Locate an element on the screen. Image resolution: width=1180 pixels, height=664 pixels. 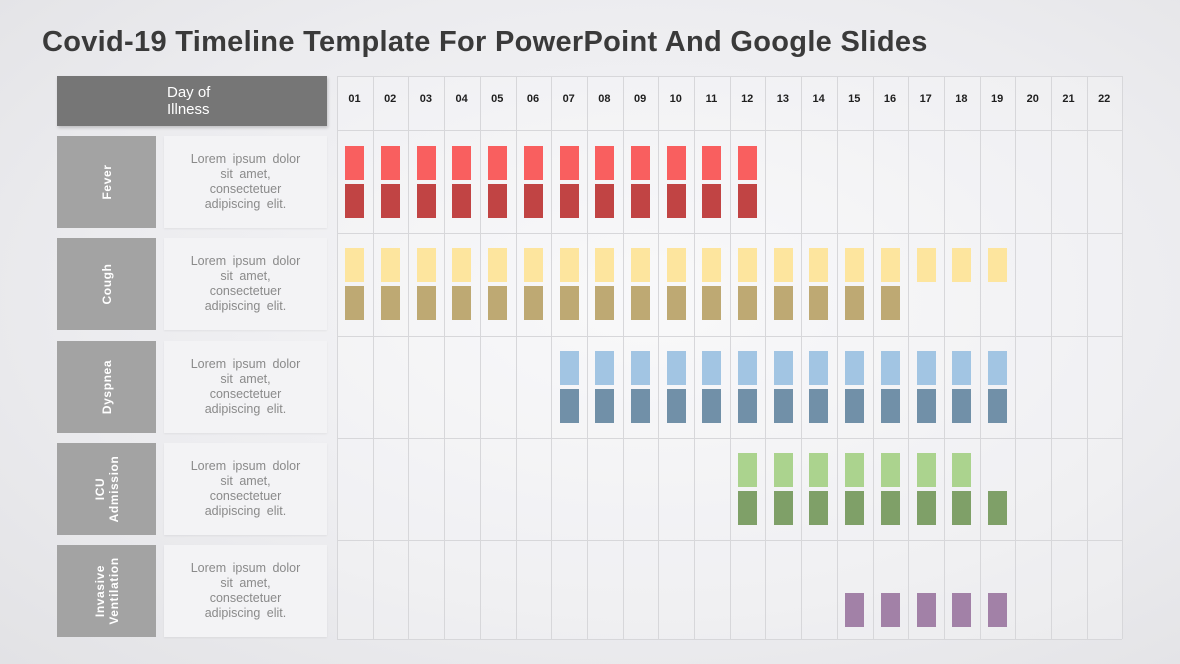
symptom-label: ICU Admission is located at coordinates (106, 488).